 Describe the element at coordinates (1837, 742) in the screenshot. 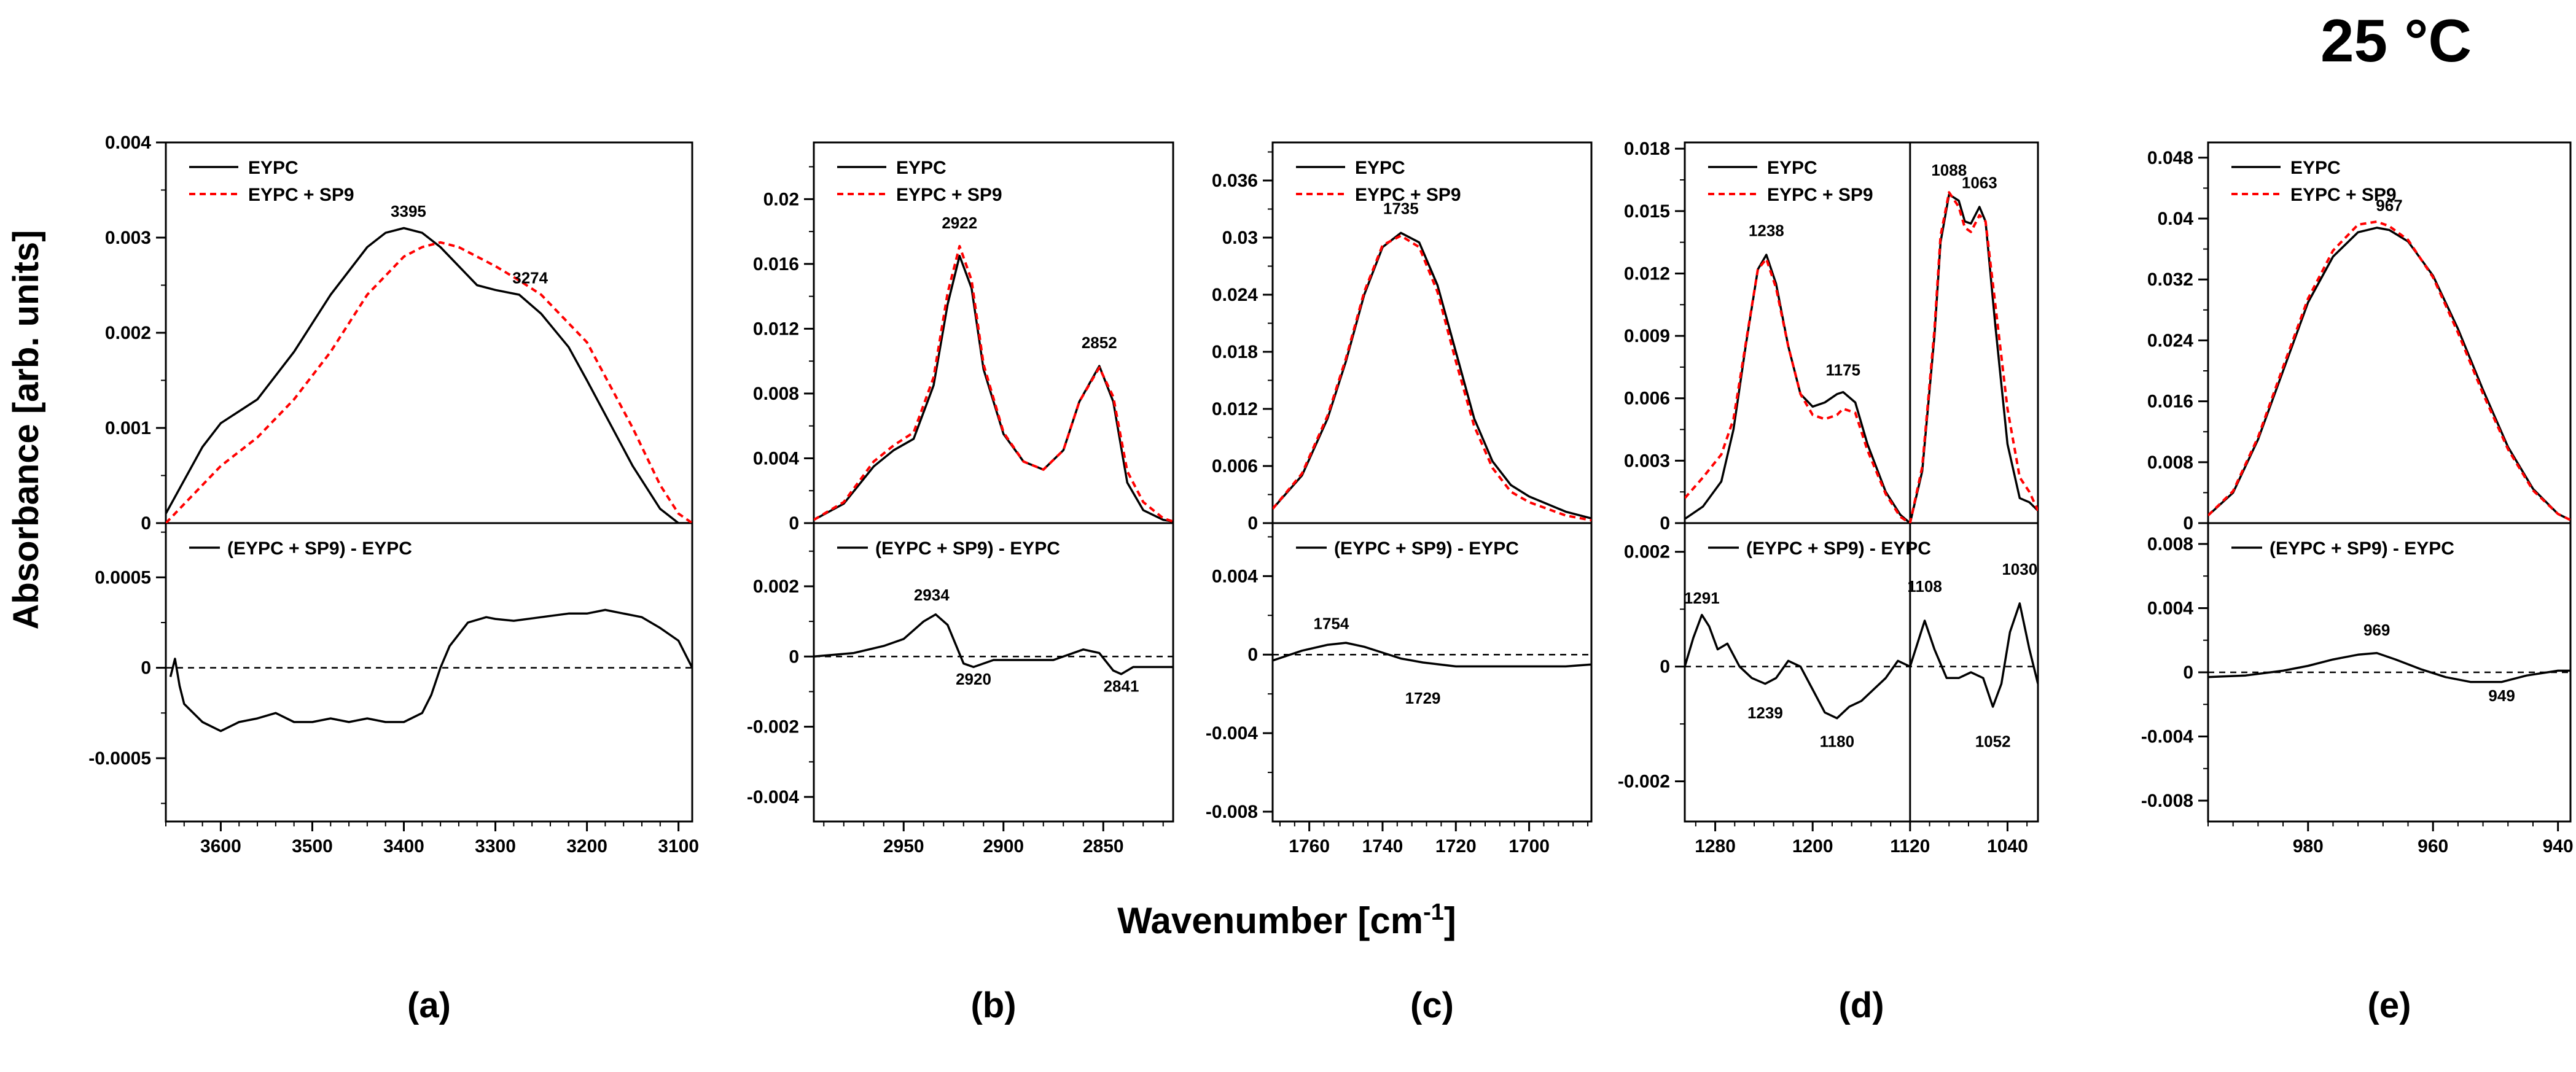

I see `peak-annotation: 1180` at that location.